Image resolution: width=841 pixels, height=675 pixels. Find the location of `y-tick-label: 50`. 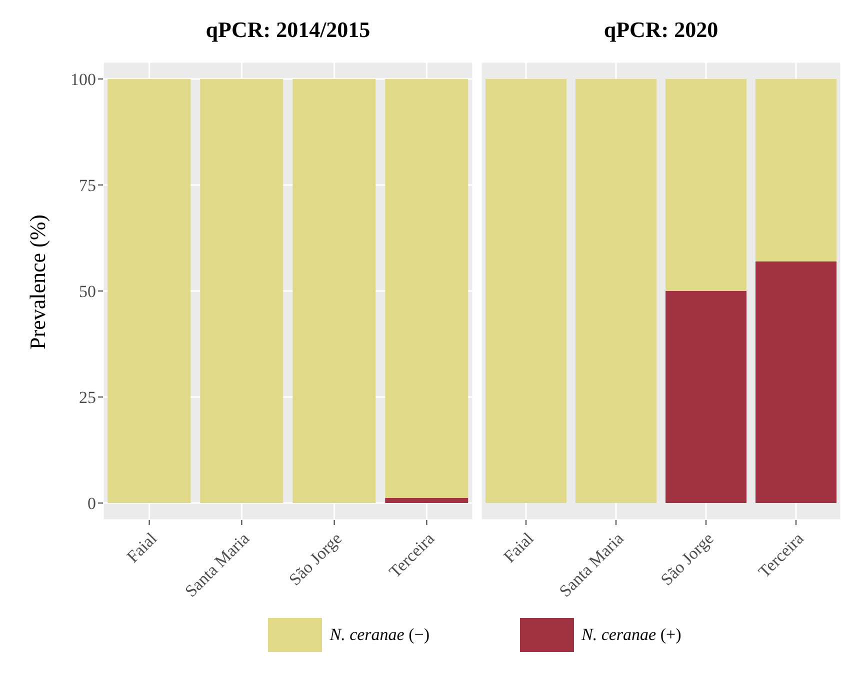

y-tick-label: 50 is located at coordinates (87, 292).